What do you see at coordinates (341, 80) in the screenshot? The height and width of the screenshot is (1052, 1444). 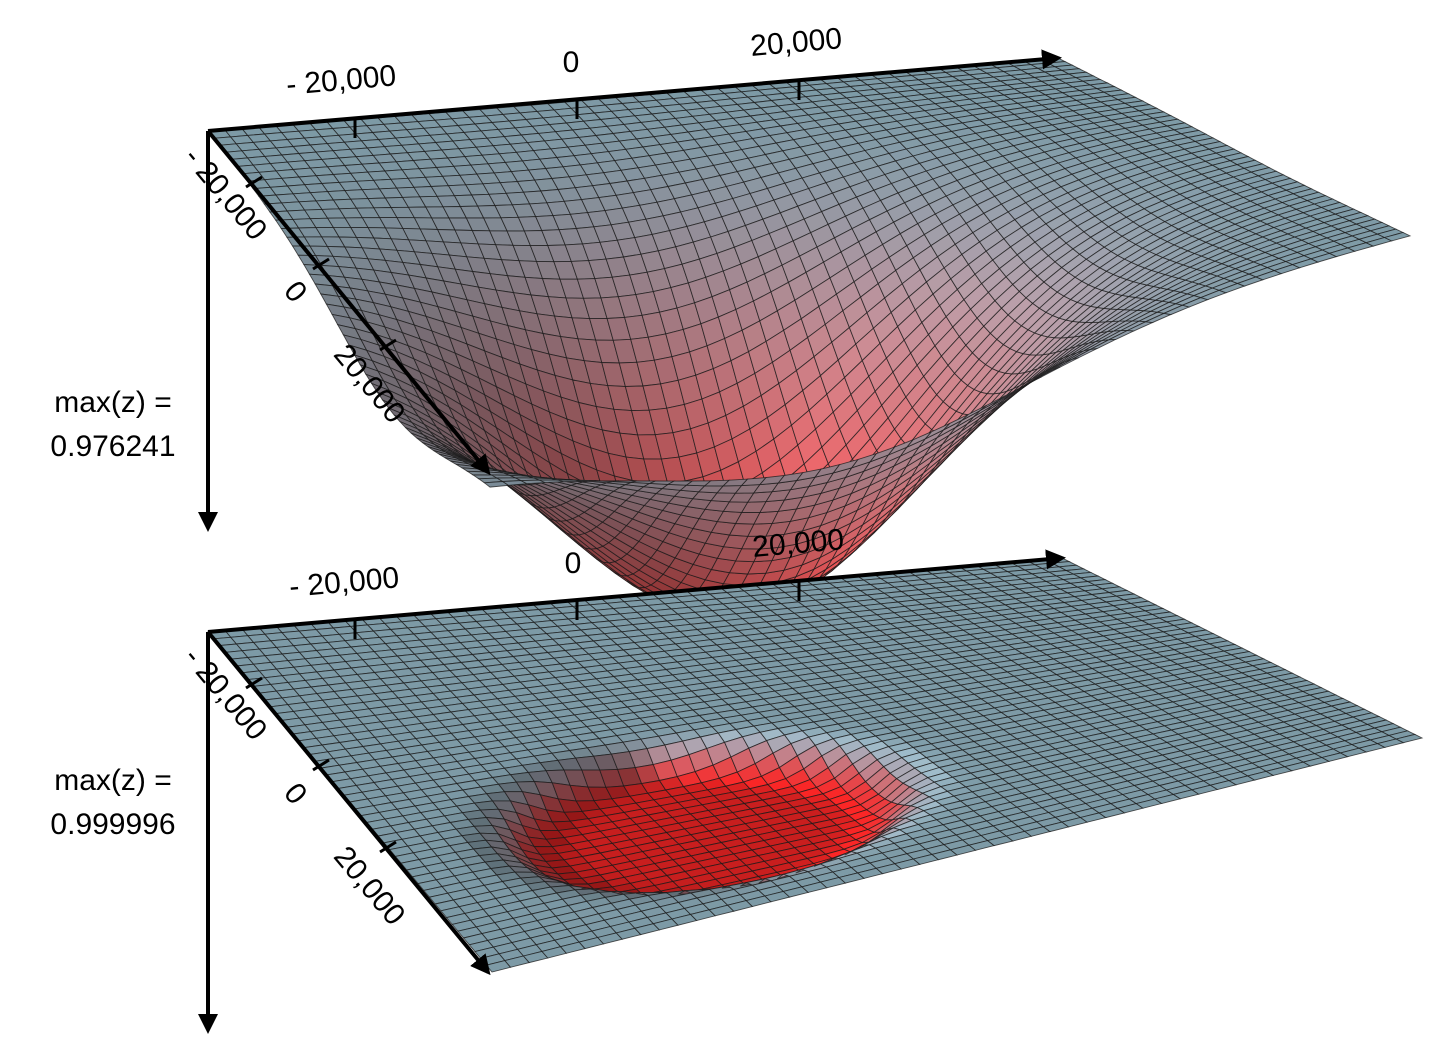 I see `top-x-tick-label: - 20,000` at bounding box center [341, 80].